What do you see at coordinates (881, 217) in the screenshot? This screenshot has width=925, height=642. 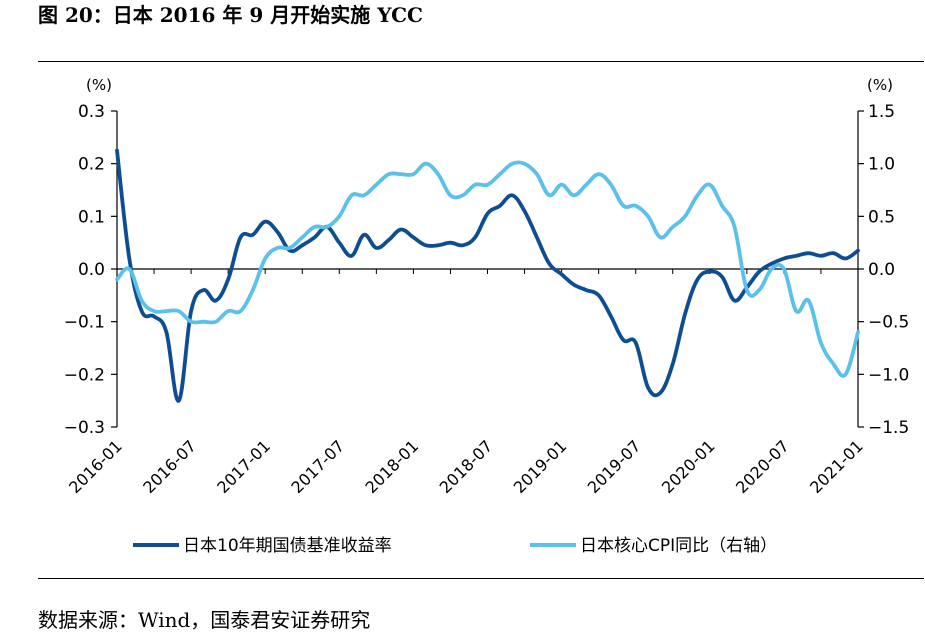 I see `right-y-tick-label: 0.5` at bounding box center [881, 217].